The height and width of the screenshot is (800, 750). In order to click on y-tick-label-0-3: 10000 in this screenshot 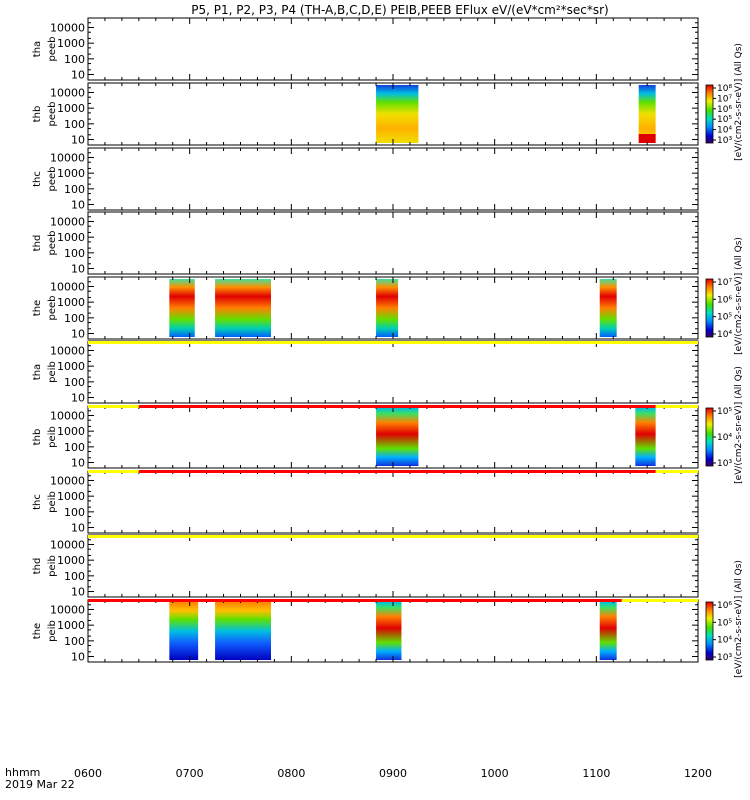, I will do `click(67, 27)`.